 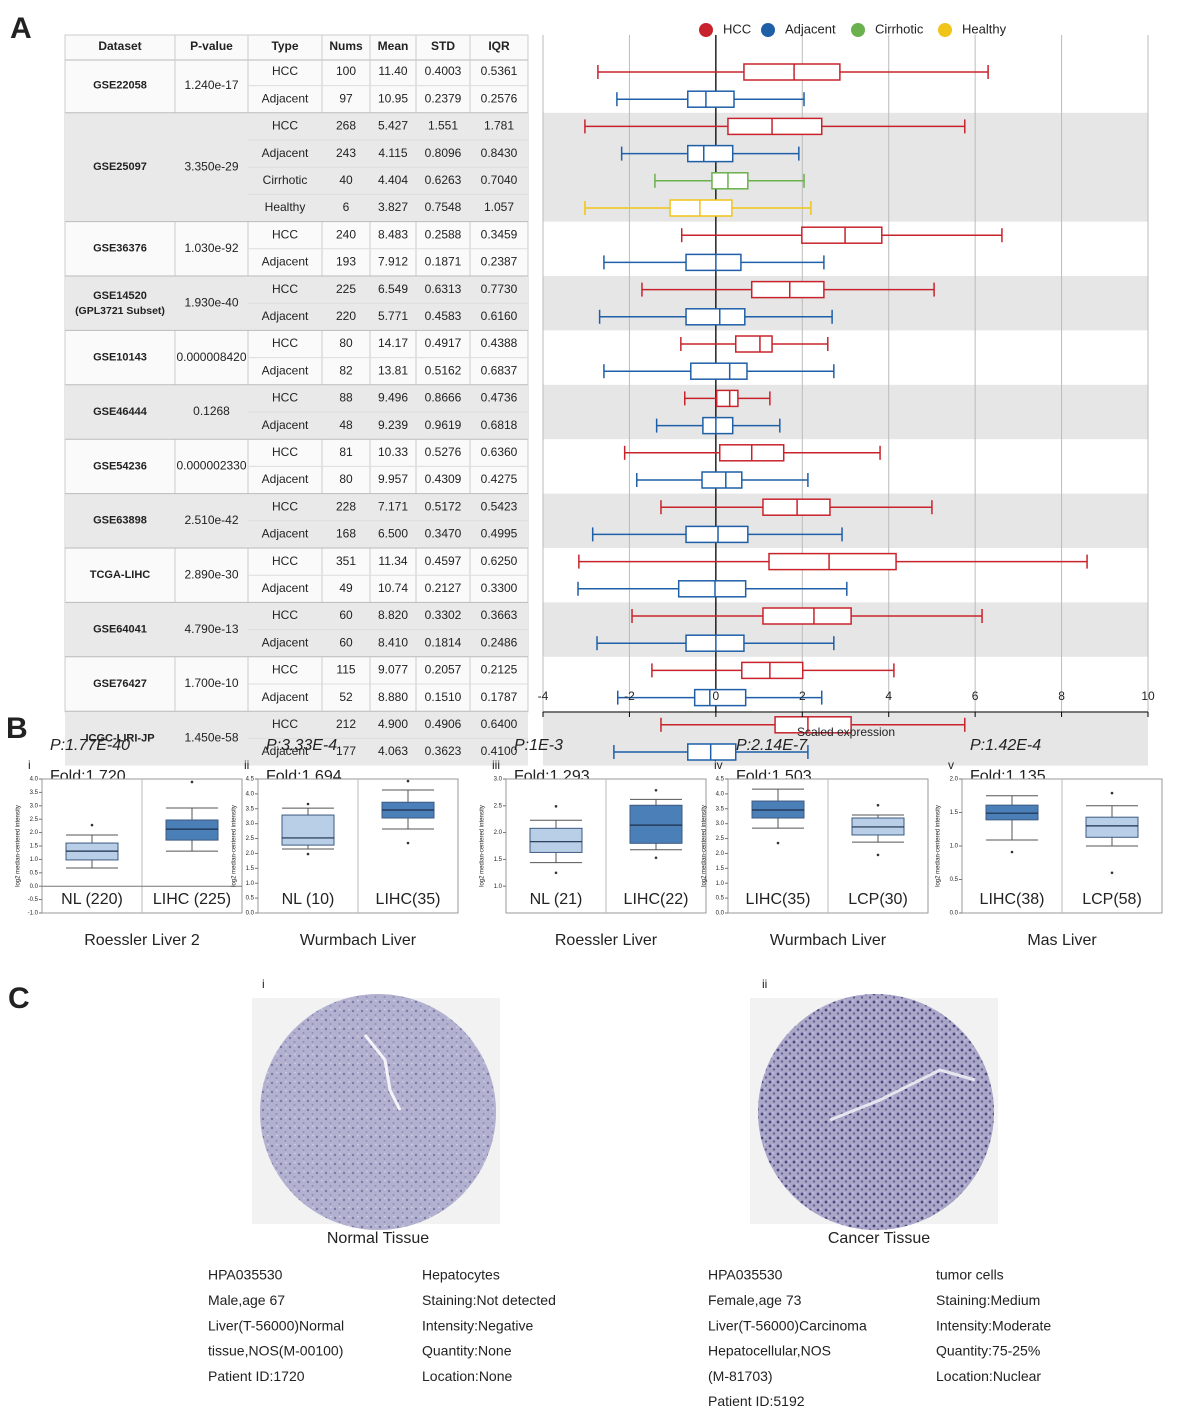 I want to click on table-cell: 0.6313, so click(x=443, y=289).